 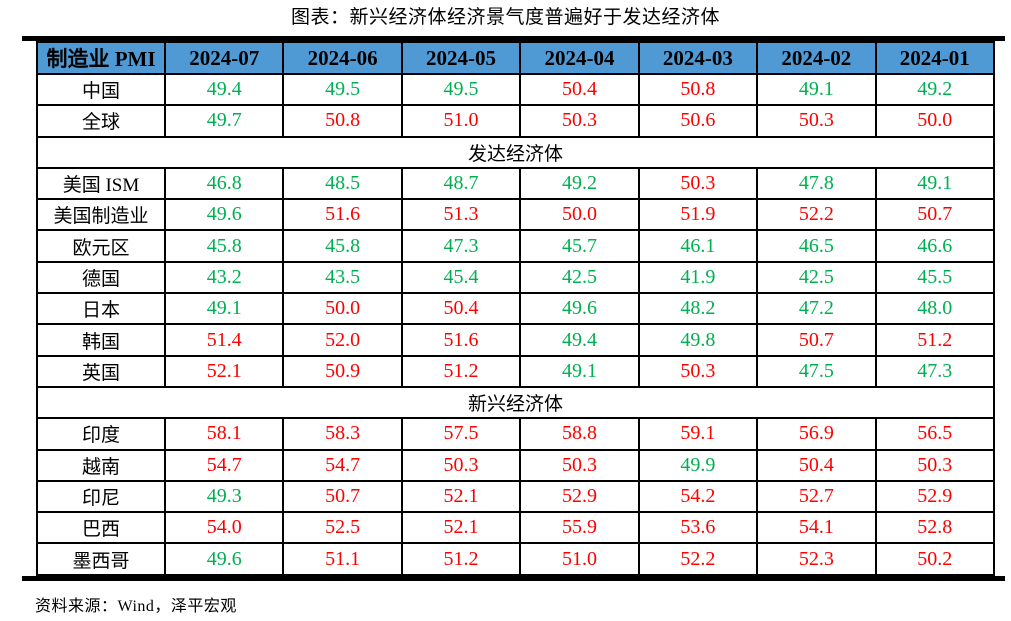 What do you see at coordinates (935, 121) in the screenshot?
I see `pmi-value: 50.0` at bounding box center [935, 121].